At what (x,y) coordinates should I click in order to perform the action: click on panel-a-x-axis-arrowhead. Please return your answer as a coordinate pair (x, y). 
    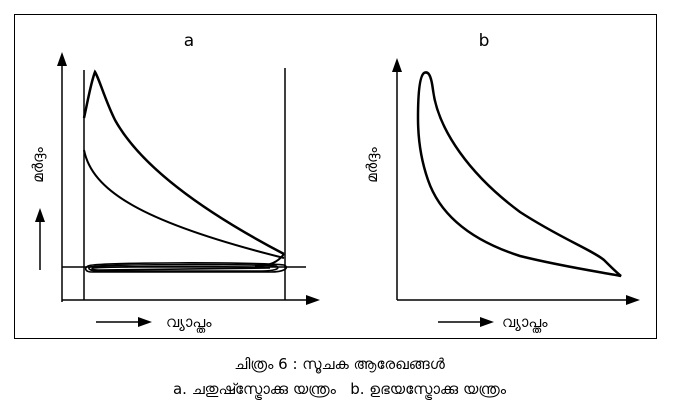
    Looking at the image, I should click on (313, 300).